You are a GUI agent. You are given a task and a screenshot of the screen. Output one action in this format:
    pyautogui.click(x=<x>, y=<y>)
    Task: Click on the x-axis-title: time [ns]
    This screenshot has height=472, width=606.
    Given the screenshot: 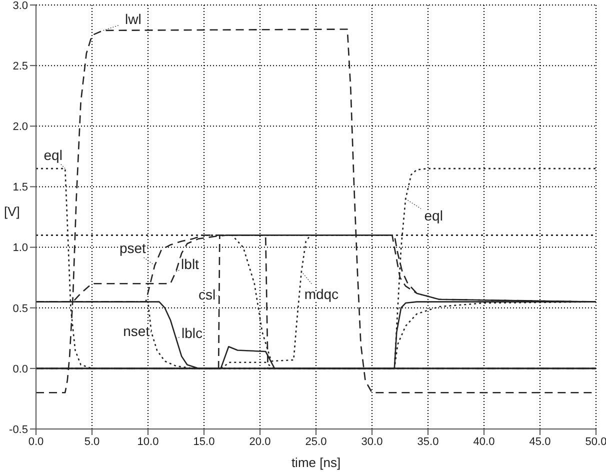 What is the action you would take?
    pyautogui.click(x=316, y=462)
    